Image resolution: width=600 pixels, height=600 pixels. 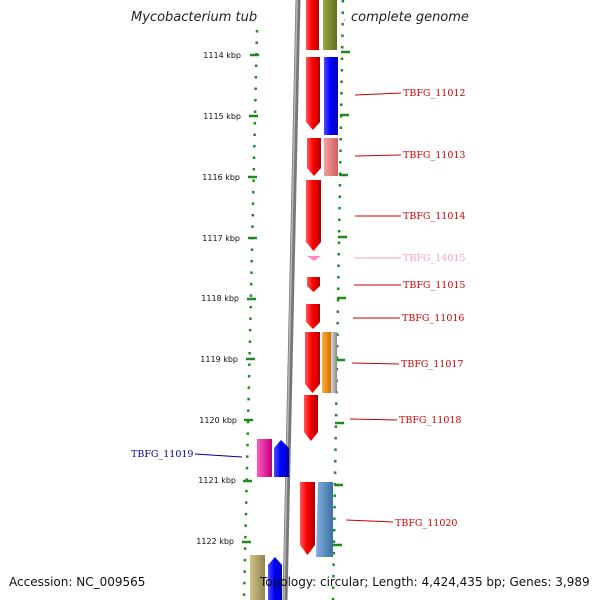 What do you see at coordinates (434, 285) in the screenshot?
I see `gene-label: TBFG_11015` at bounding box center [434, 285].